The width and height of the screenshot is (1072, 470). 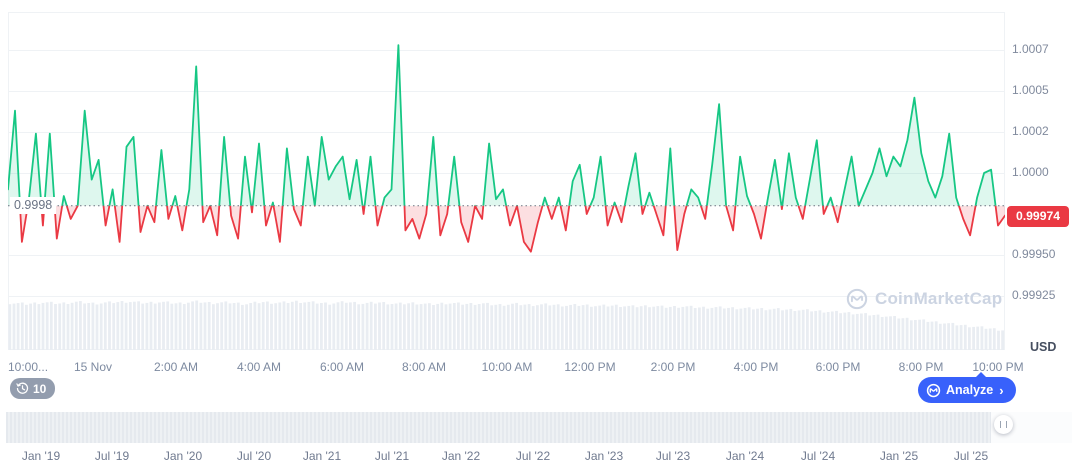 What do you see at coordinates (1030, 90) in the screenshot?
I see `y-tick-label: 1.0005` at bounding box center [1030, 90].